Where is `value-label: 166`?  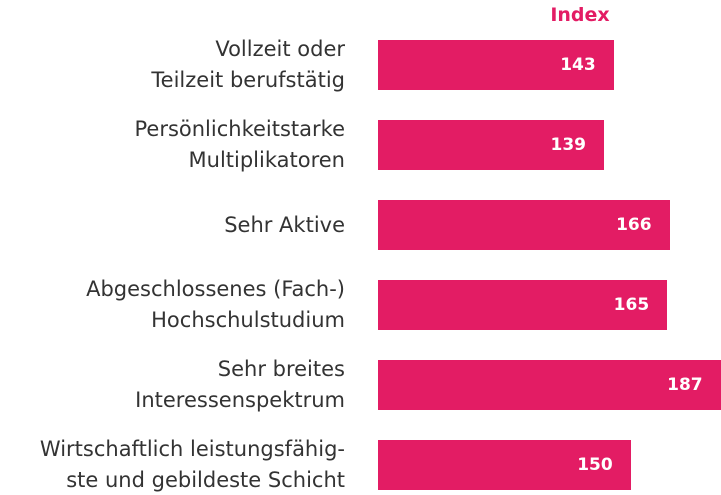
value-label: 166 is located at coordinates (634, 225).